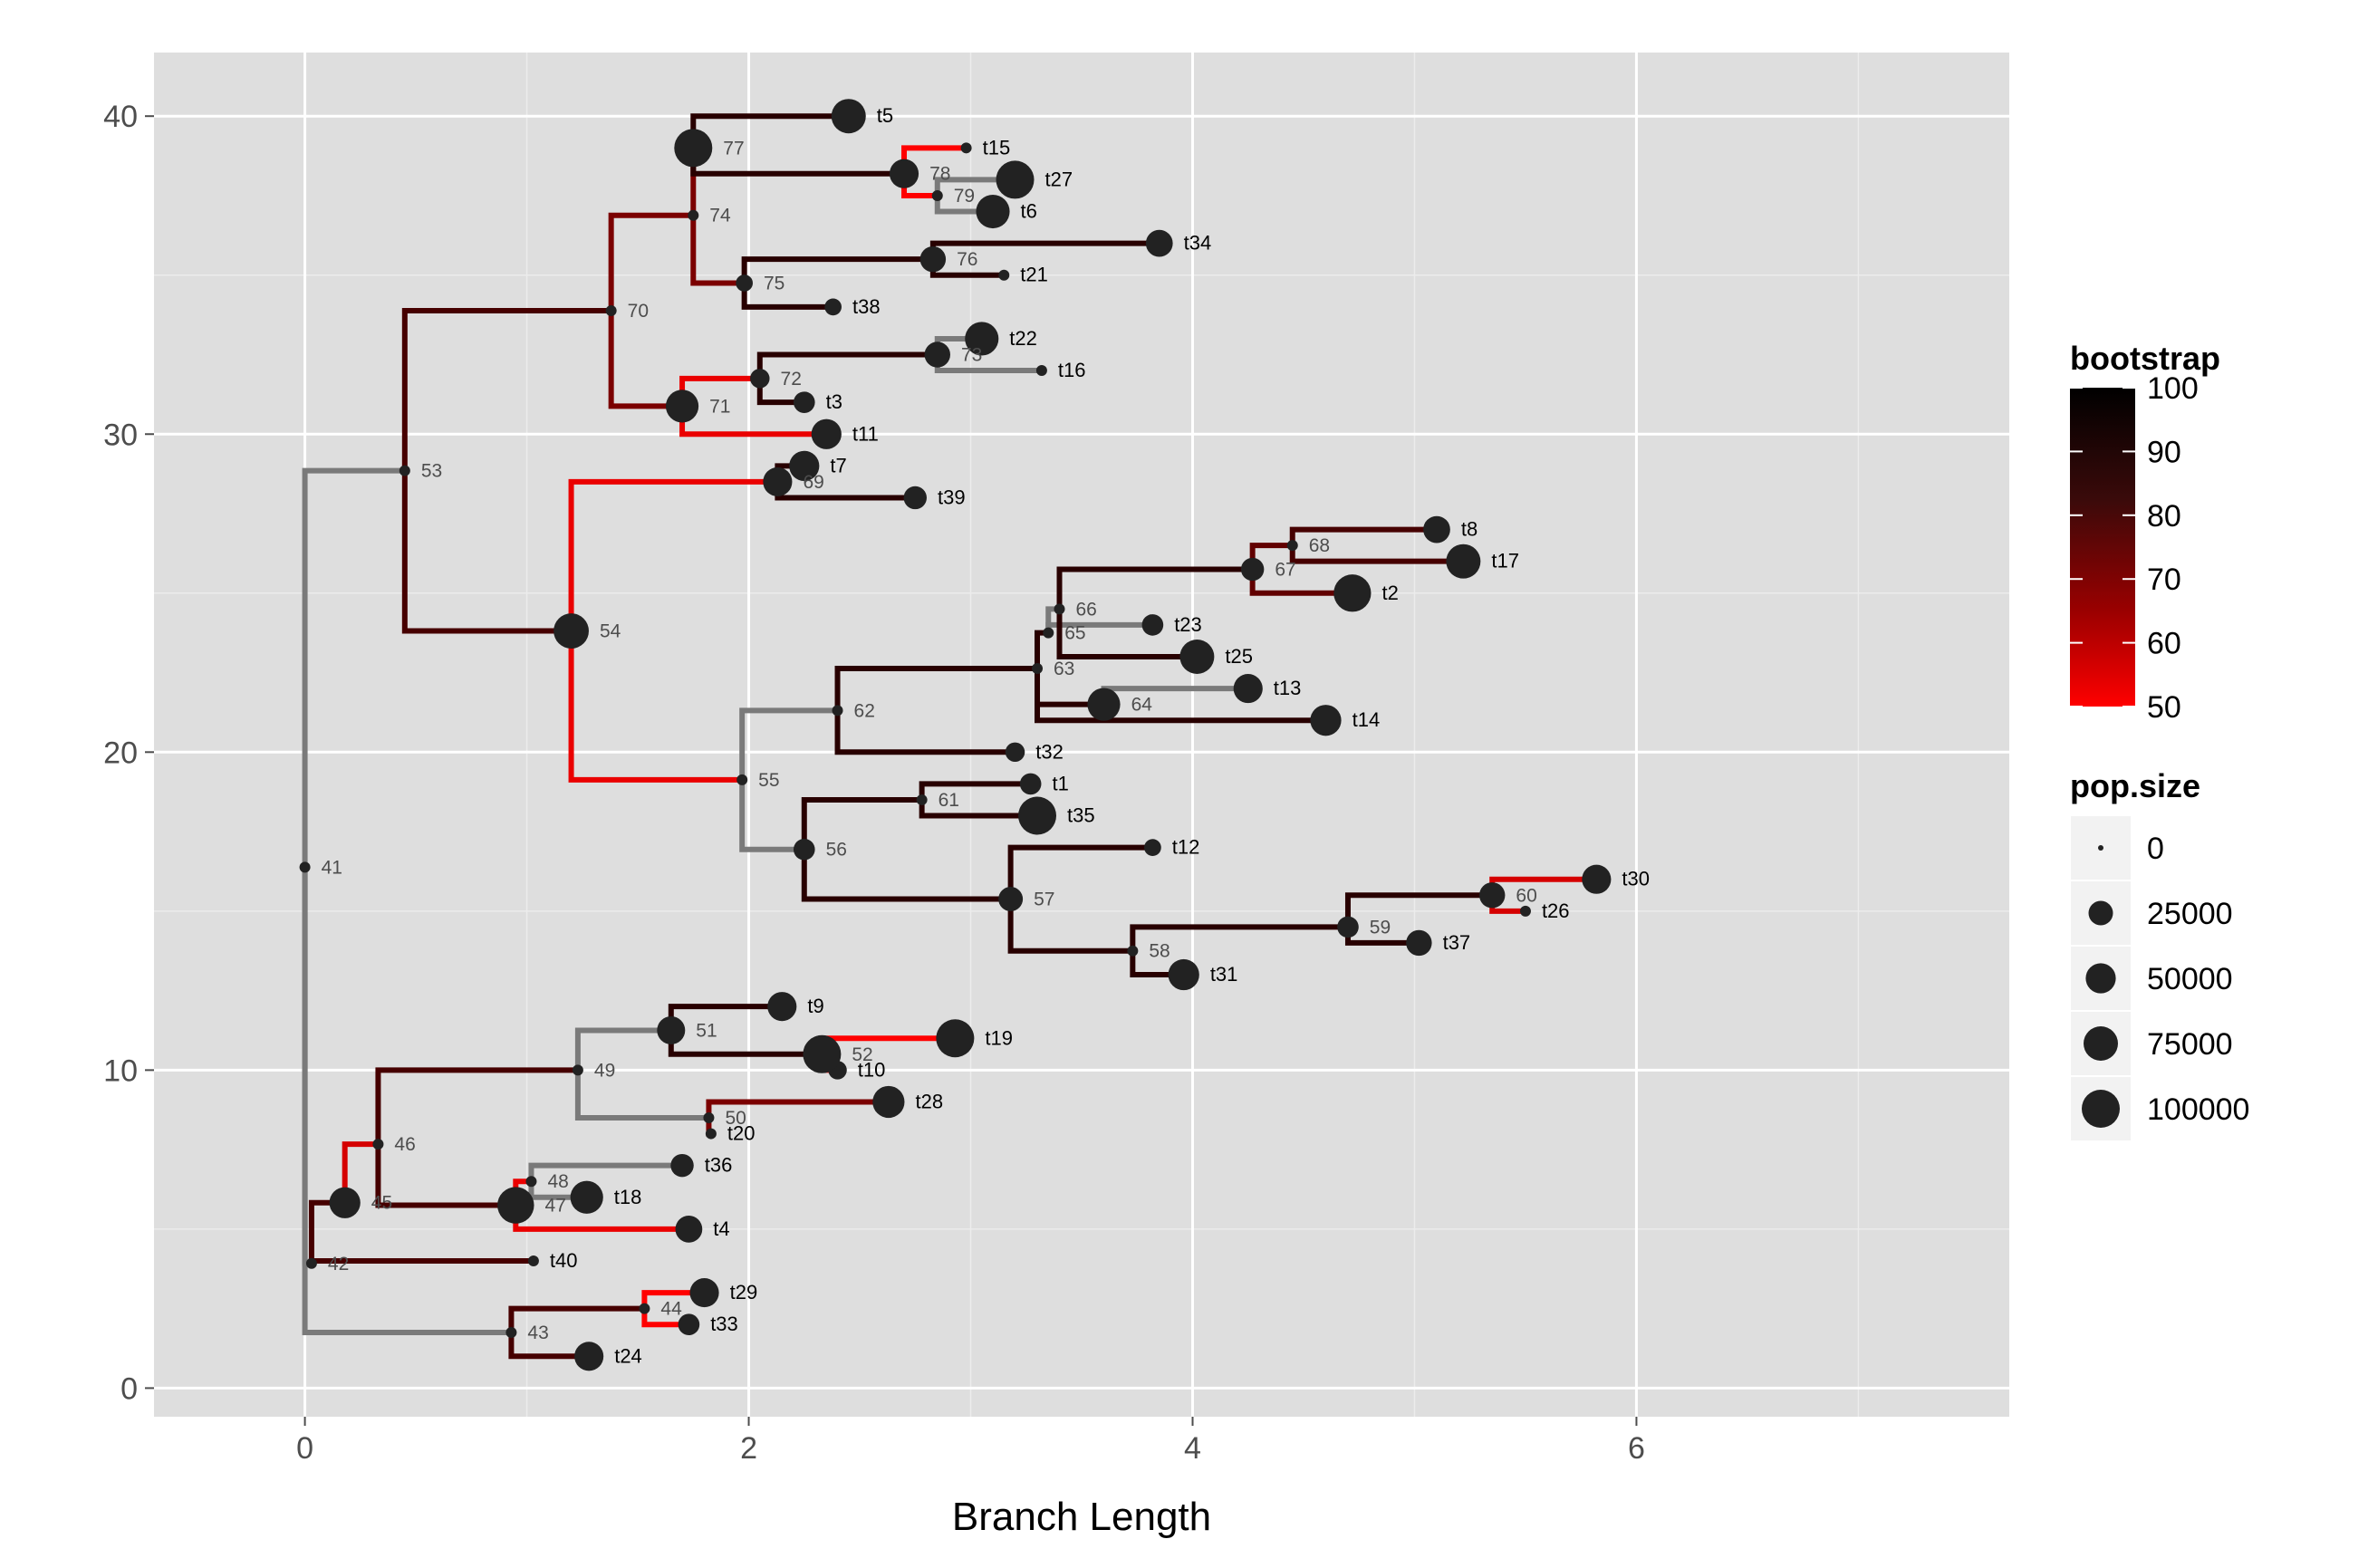 The width and height of the screenshot is (2368, 1568). Describe the element at coordinates (724, 1324) in the screenshot. I see `tip-label: t33` at that location.